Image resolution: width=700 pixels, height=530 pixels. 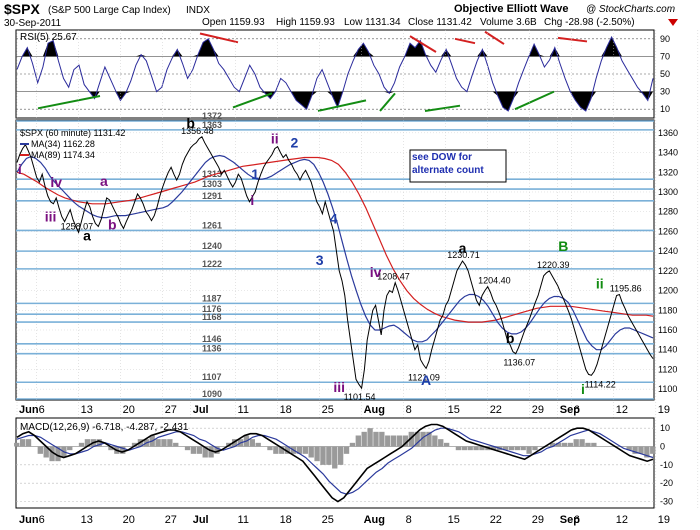 I want to click on price-pivot-label: 1230.71, so click(x=463, y=255).